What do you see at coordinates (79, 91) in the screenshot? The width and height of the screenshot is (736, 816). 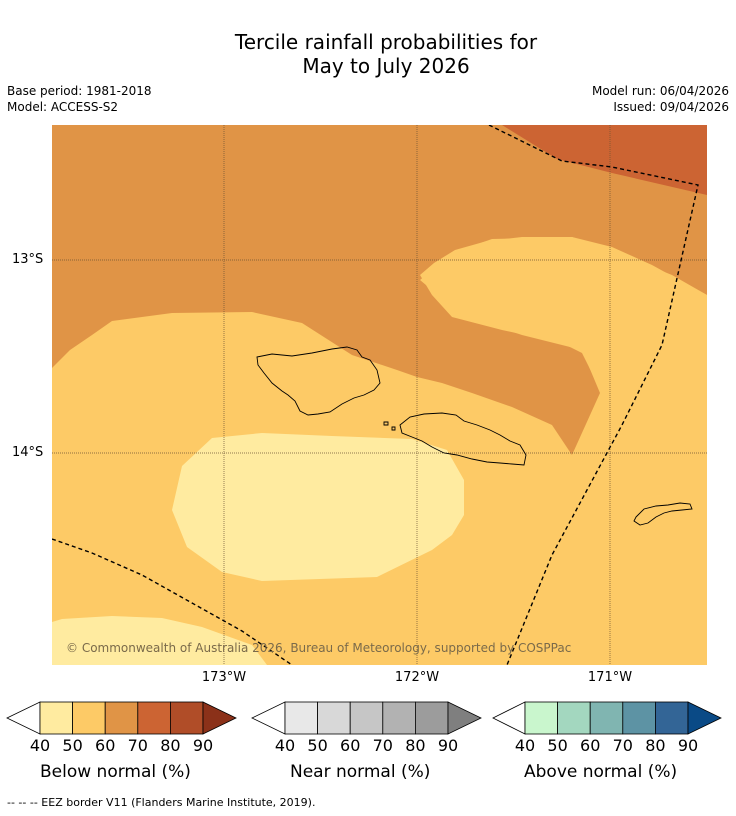 I see `base-period: Base period: 1981-2018` at bounding box center [79, 91].